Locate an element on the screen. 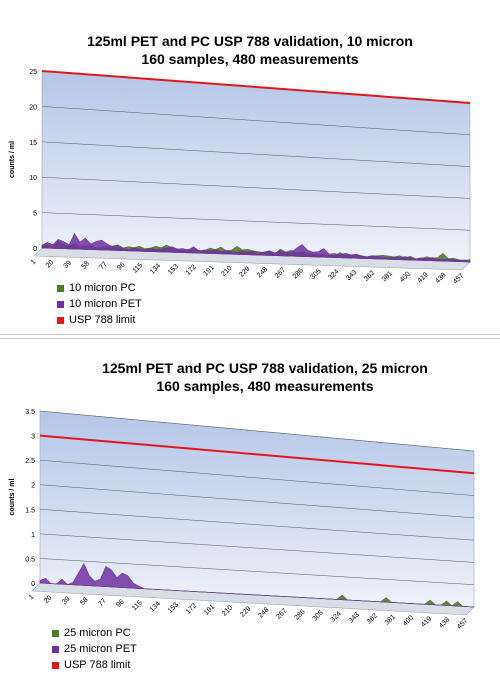 Image resolution: width=500 pixels, height=699 pixels. legend-label-pc: 10 micron PC is located at coordinates (102, 288).